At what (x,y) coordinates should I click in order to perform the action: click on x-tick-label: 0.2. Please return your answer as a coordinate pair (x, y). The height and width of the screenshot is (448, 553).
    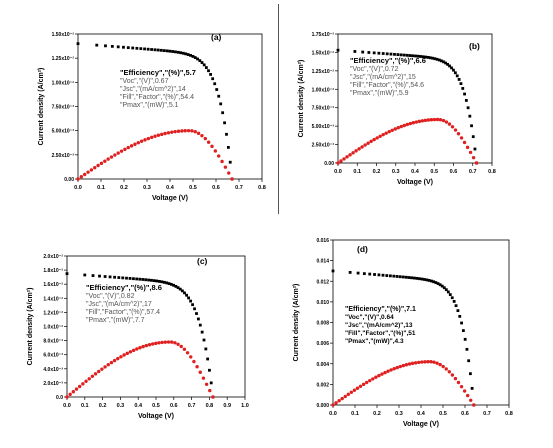
    Looking at the image, I should click on (377, 414).